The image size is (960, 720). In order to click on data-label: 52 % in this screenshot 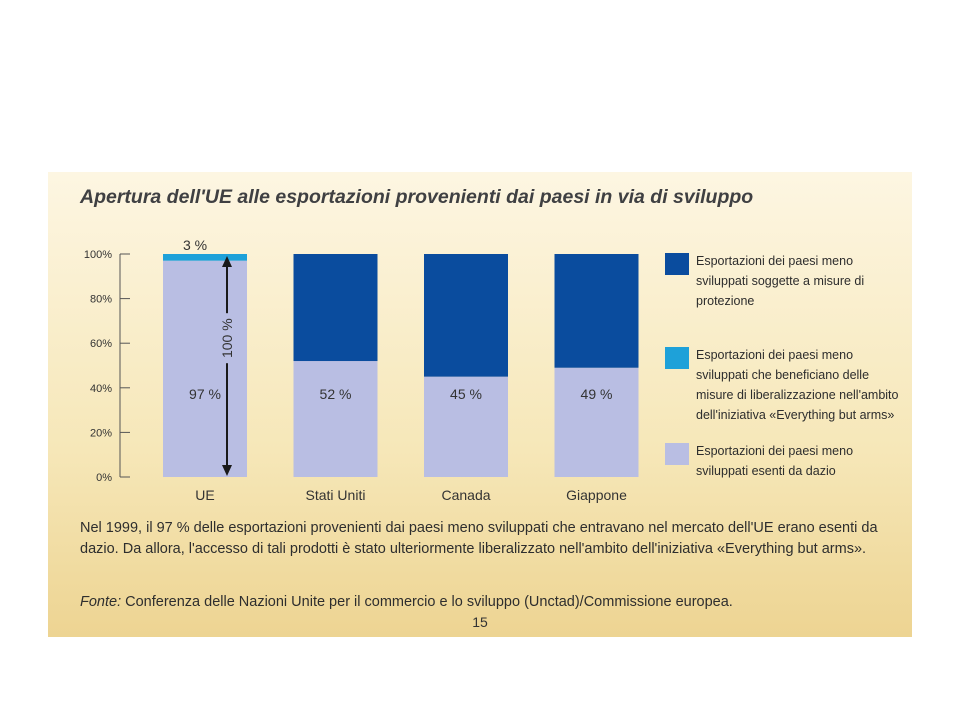, I will do `click(336, 394)`.